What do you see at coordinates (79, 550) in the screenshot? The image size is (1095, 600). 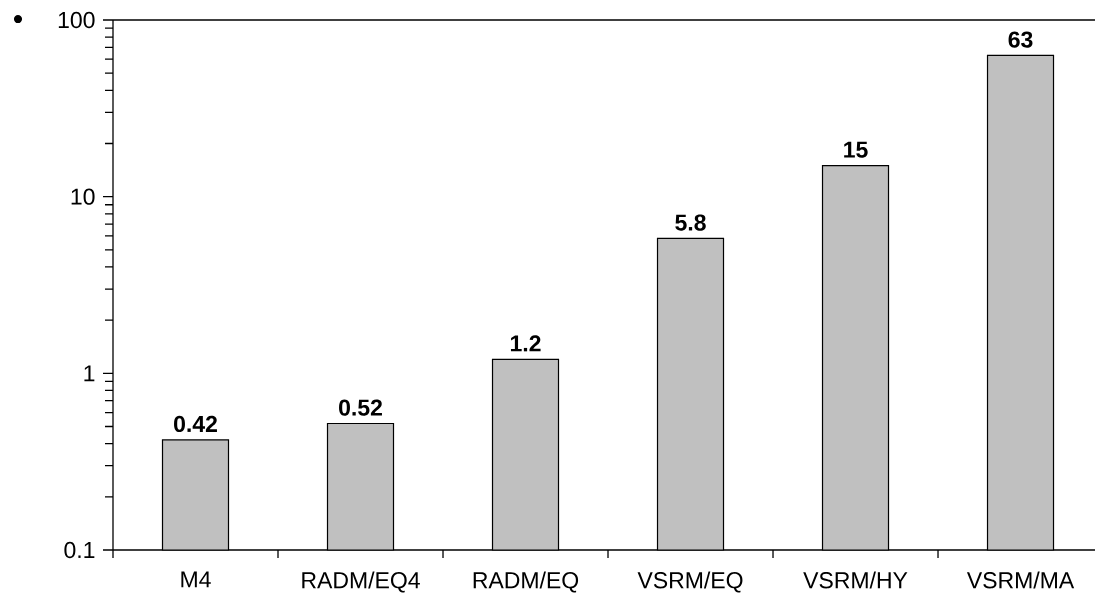 I see `y-tick-label: 0.1` at bounding box center [79, 550].